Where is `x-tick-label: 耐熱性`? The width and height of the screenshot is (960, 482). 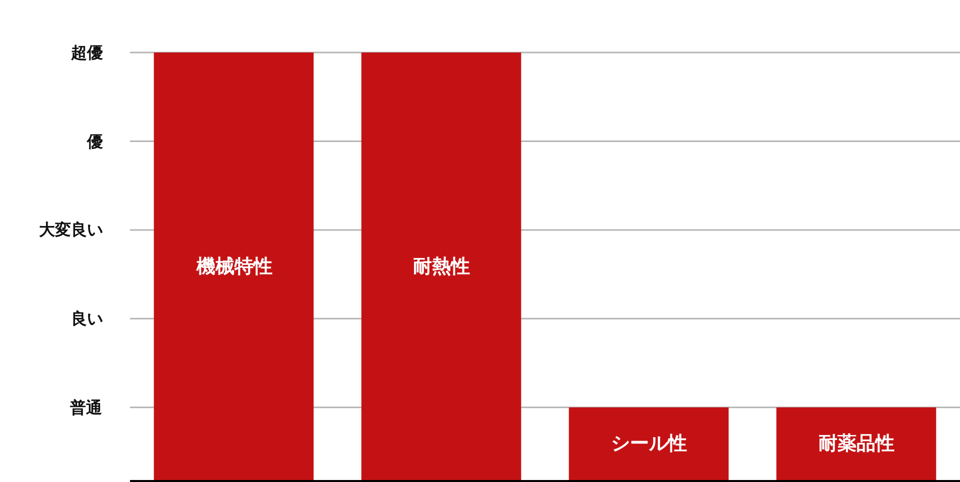 x-tick-label: 耐熱性 is located at coordinates (441, 266).